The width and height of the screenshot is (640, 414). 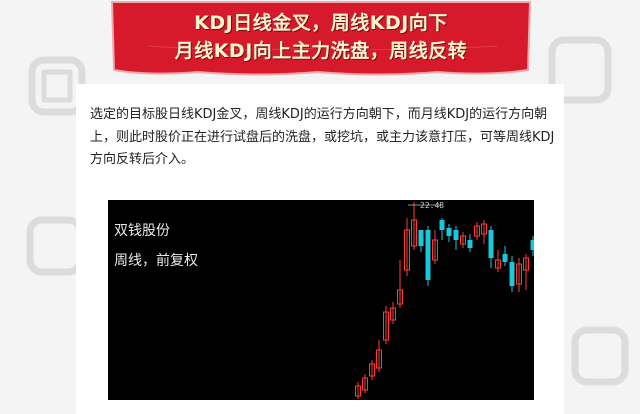 I want to click on period-label: 周线，前复权, so click(x=156, y=261).